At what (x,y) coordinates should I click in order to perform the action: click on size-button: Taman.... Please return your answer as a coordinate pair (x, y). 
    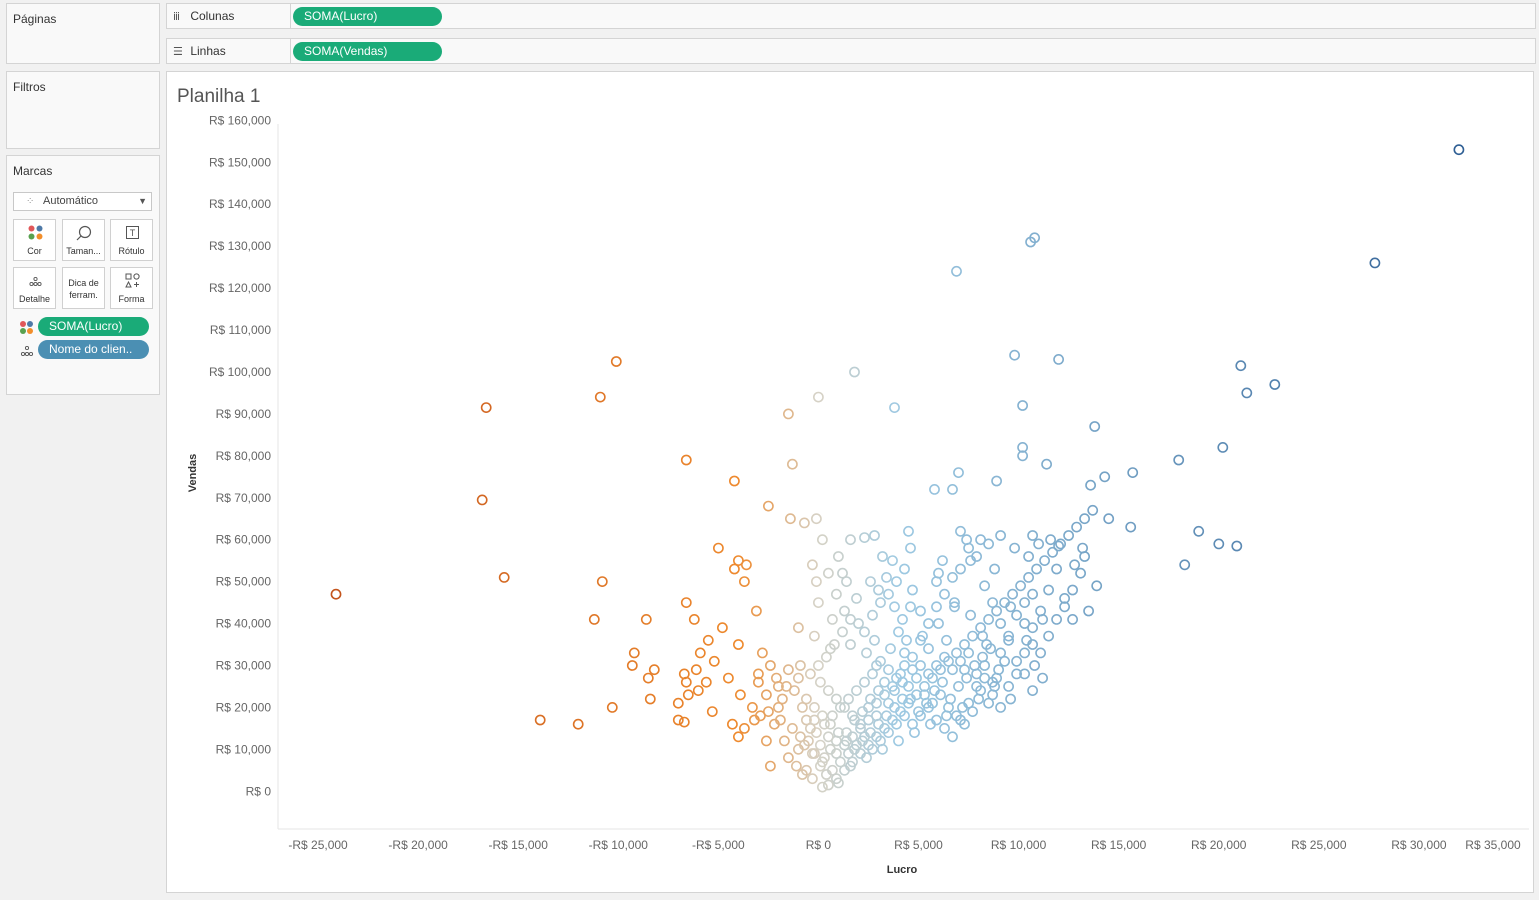
    Looking at the image, I should click on (83, 240).